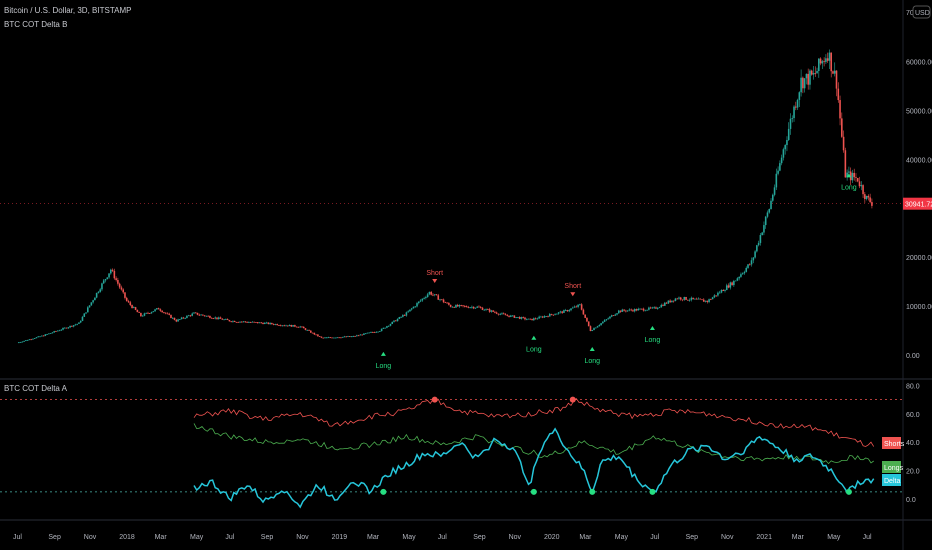 This screenshot has height=550, width=932. Describe the element at coordinates (68, 10) in the screenshot. I see `symbol-legend: Bitcoin / U.S. Dollar, 3D, BITSTAMP` at that location.